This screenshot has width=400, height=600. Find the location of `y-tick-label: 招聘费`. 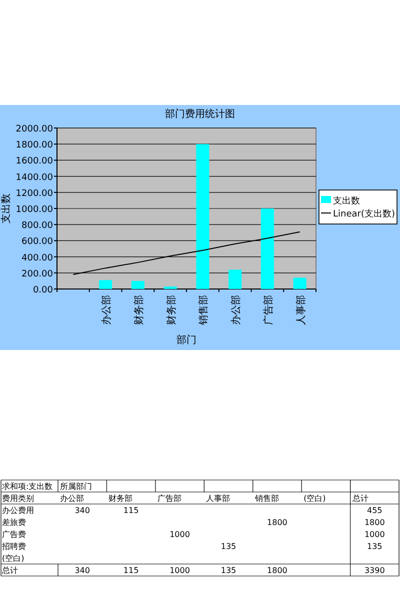

y-tick-label: 招聘费 is located at coordinates (13, 546).